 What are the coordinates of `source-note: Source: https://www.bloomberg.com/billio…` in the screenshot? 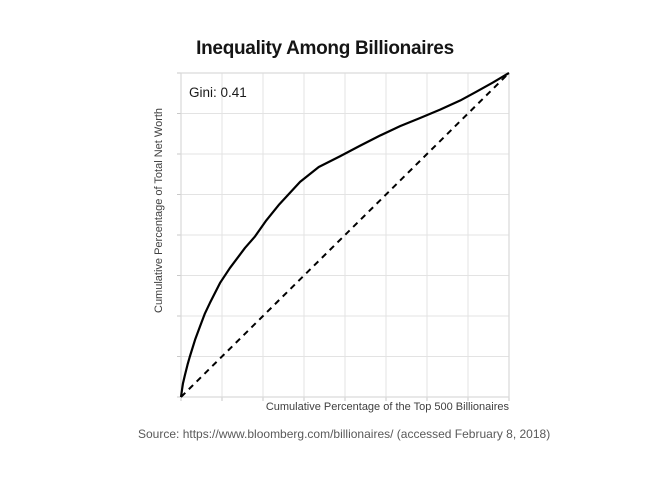 It's located at (344, 434).